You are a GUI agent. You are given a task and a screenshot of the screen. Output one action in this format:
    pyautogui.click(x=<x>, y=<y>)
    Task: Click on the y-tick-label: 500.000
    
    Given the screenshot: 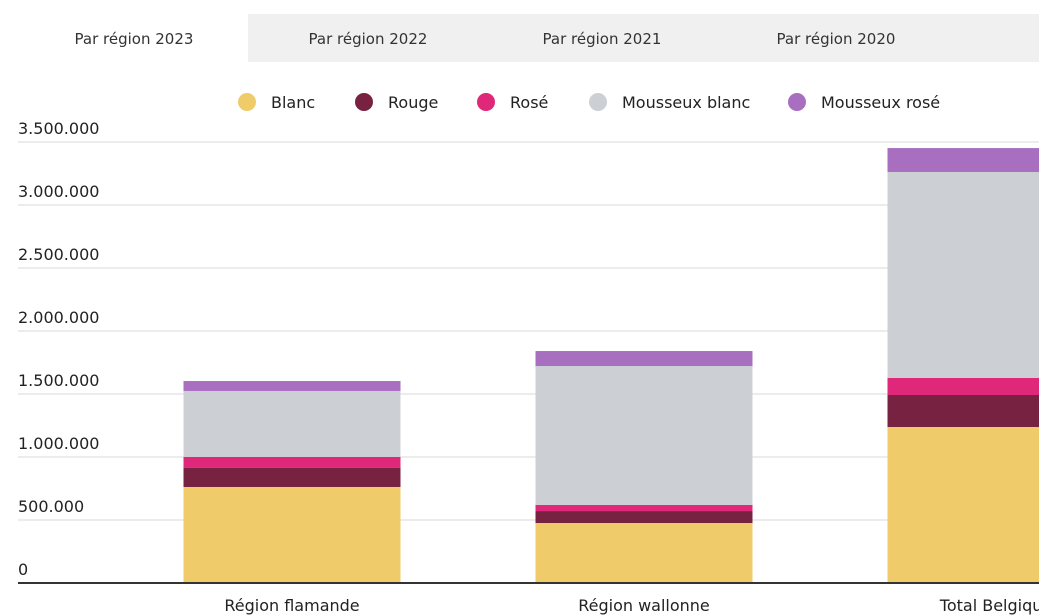 What is the action you would take?
    pyautogui.click(x=51, y=506)
    